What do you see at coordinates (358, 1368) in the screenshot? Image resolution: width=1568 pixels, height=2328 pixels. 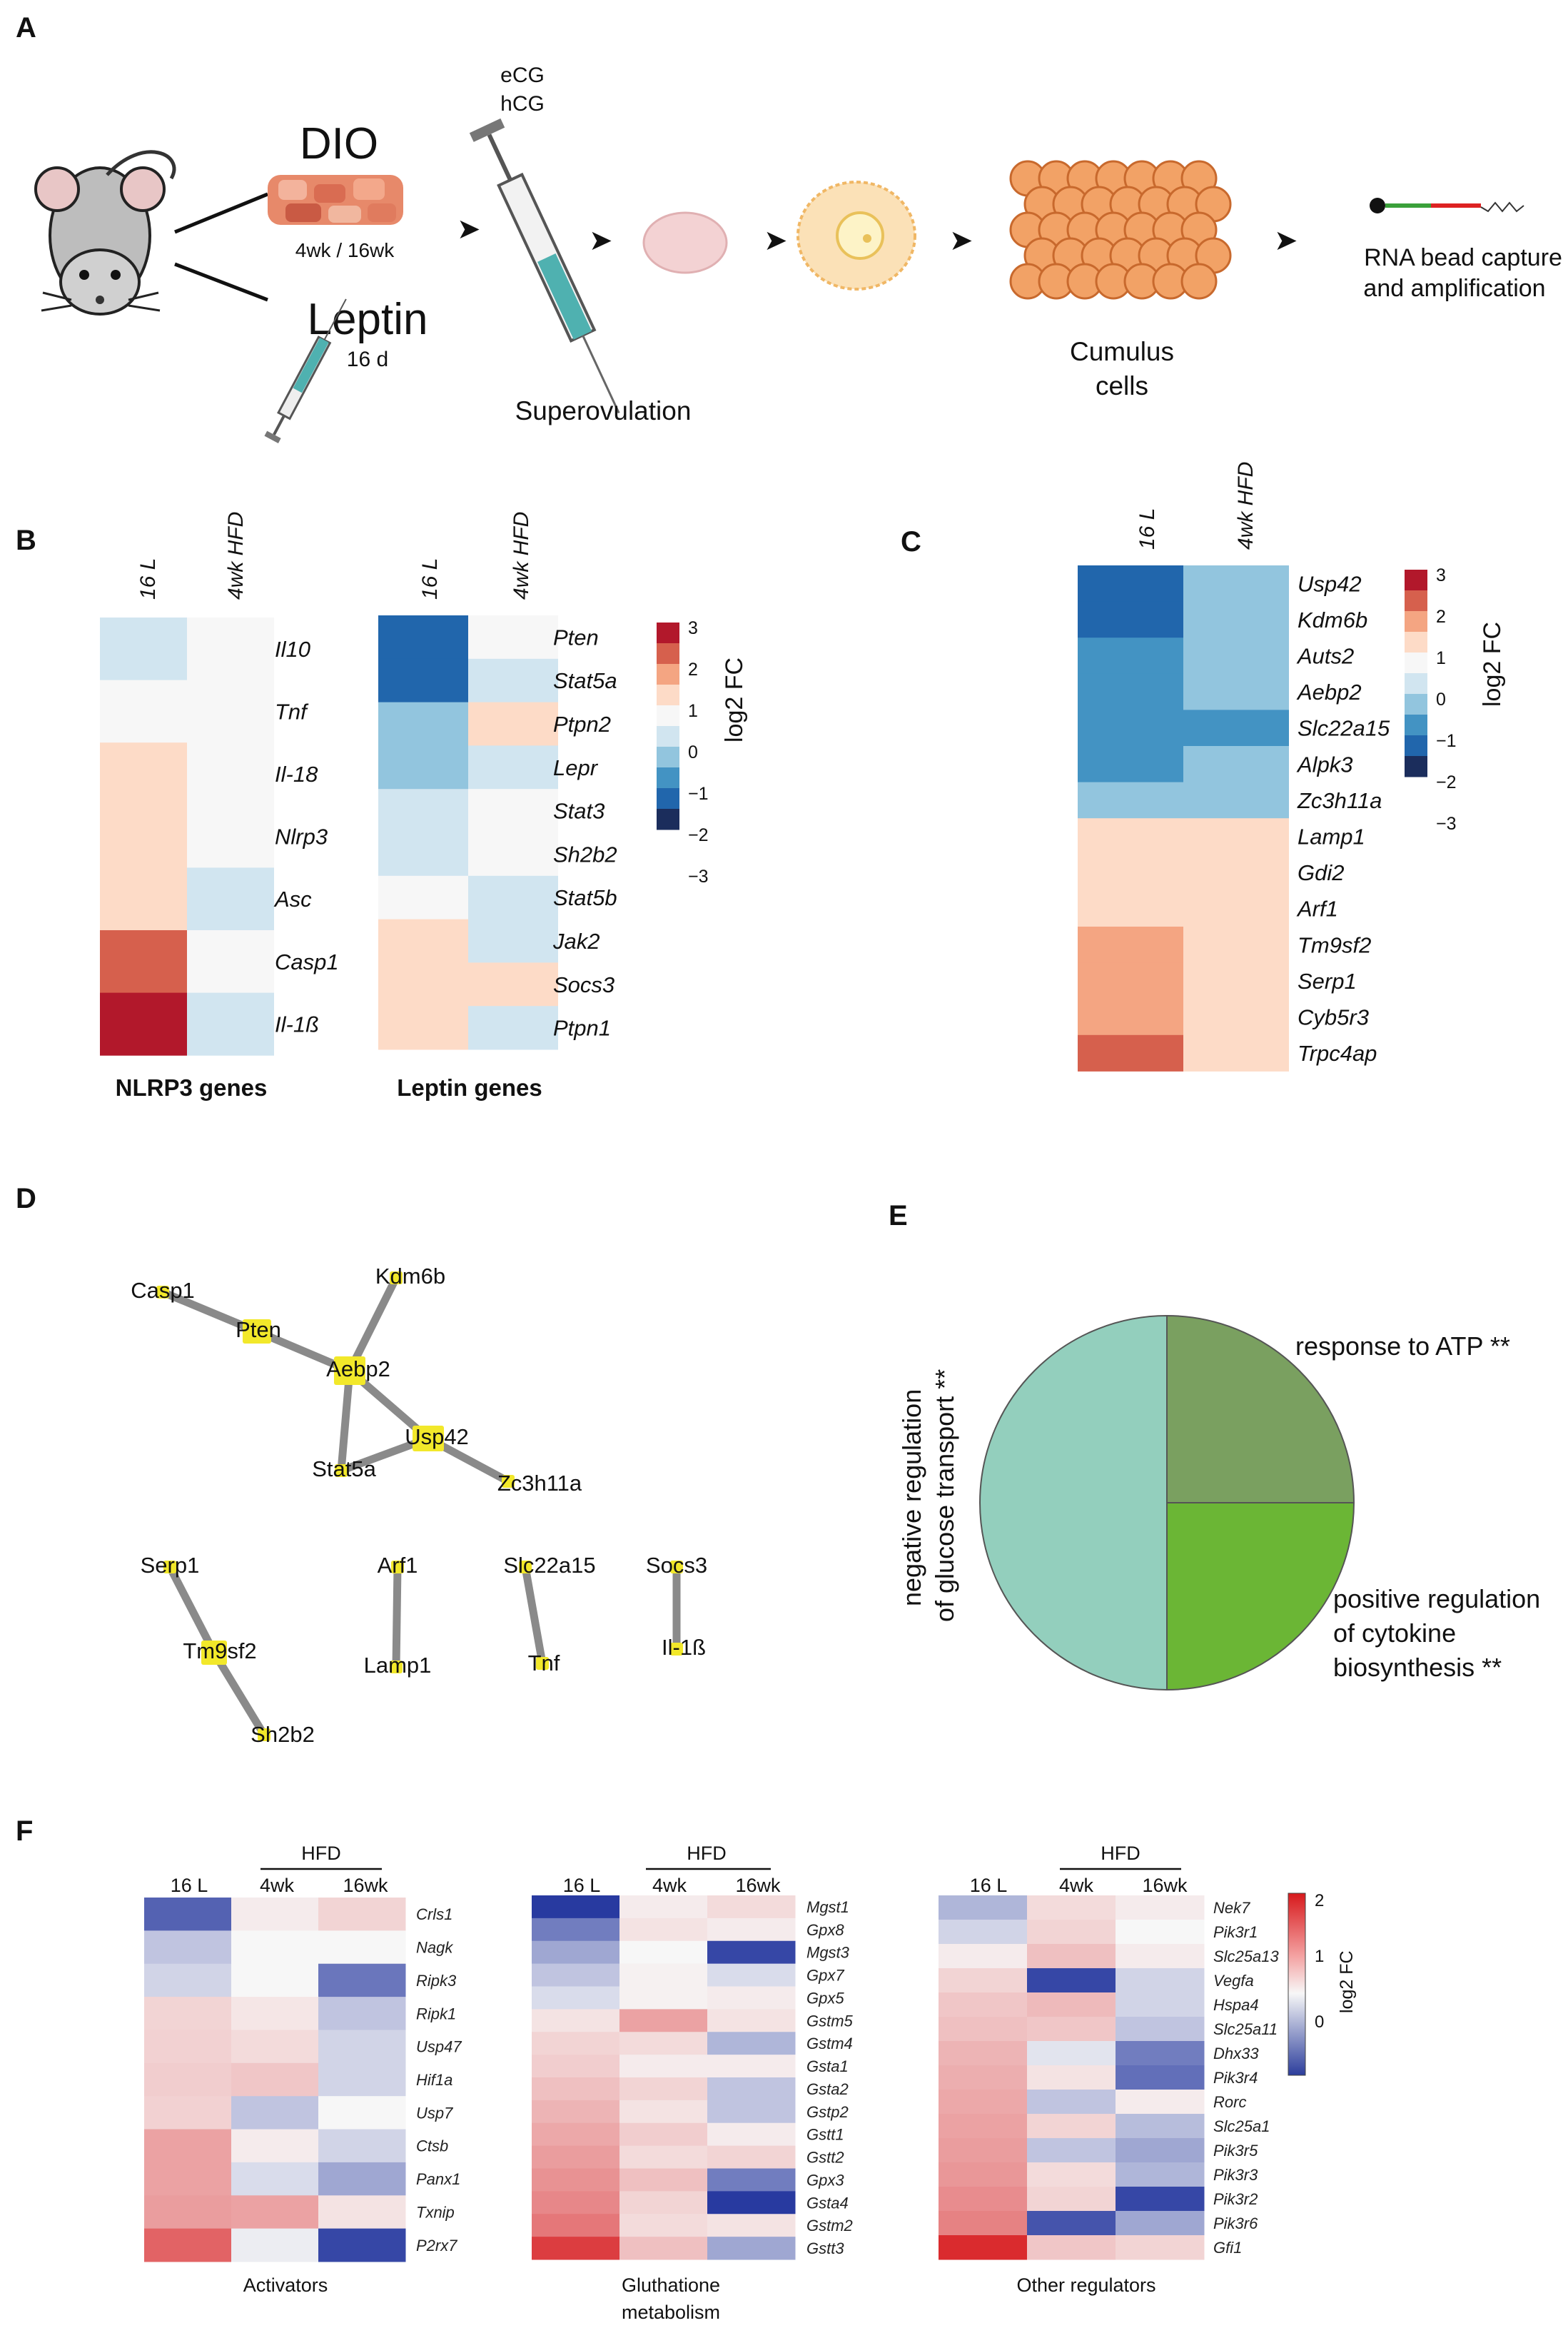 I see `network-node-label: Aebp2` at bounding box center [358, 1368].